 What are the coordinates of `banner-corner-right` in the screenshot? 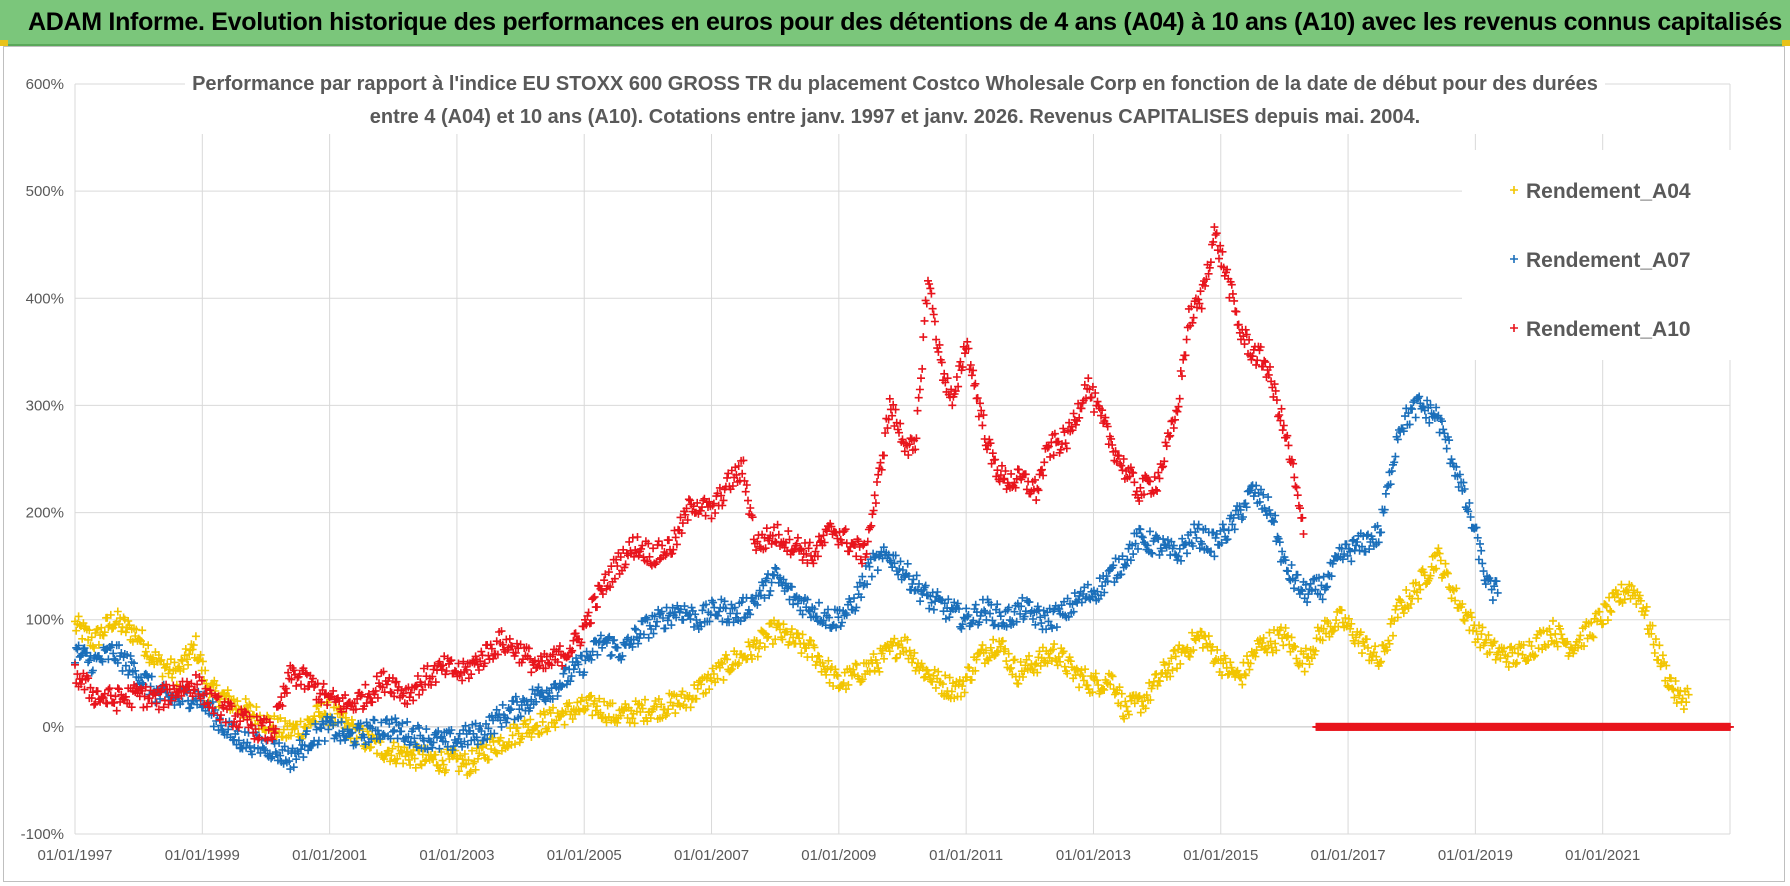 It's located at (1786, 43).